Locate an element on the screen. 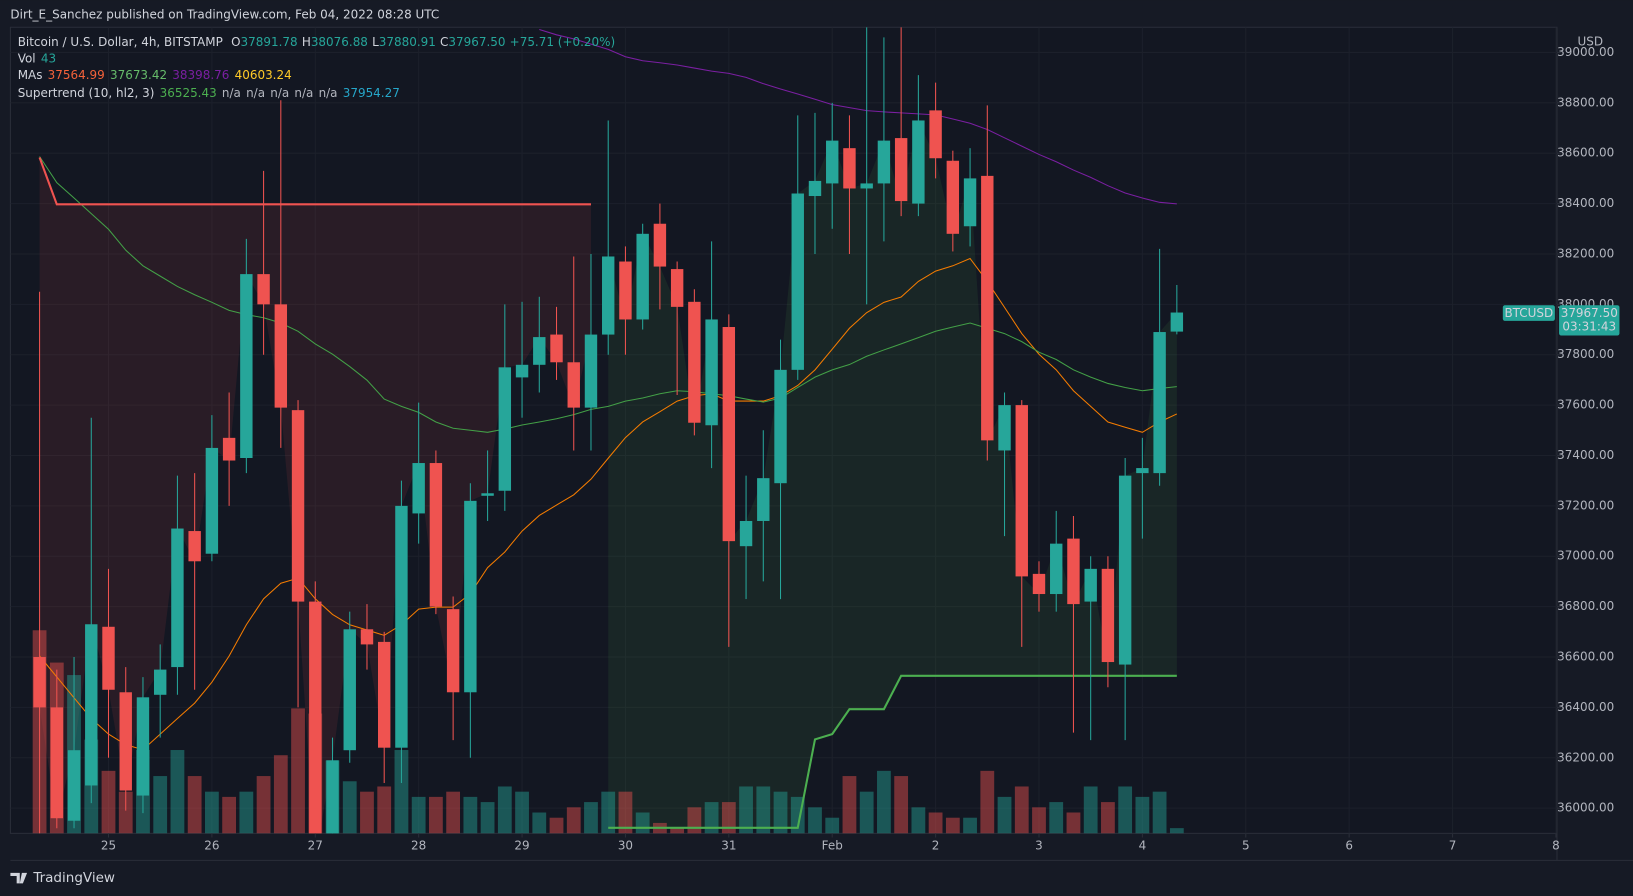 The height and width of the screenshot is (896, 1633). legend-item: 37891.78 is located at coordinates (269, 41).